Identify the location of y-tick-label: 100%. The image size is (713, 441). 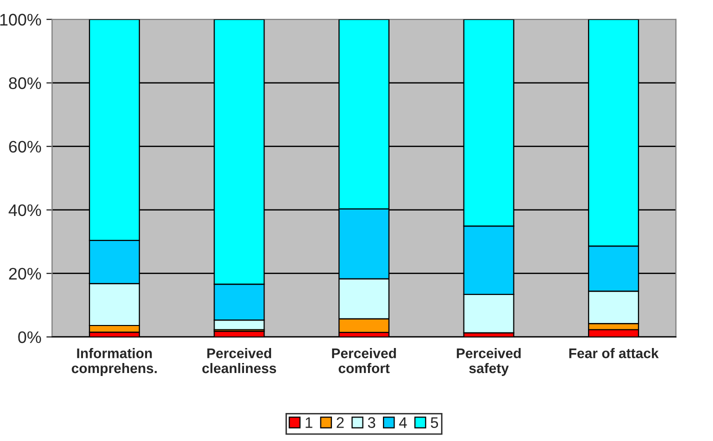
(21, 20).